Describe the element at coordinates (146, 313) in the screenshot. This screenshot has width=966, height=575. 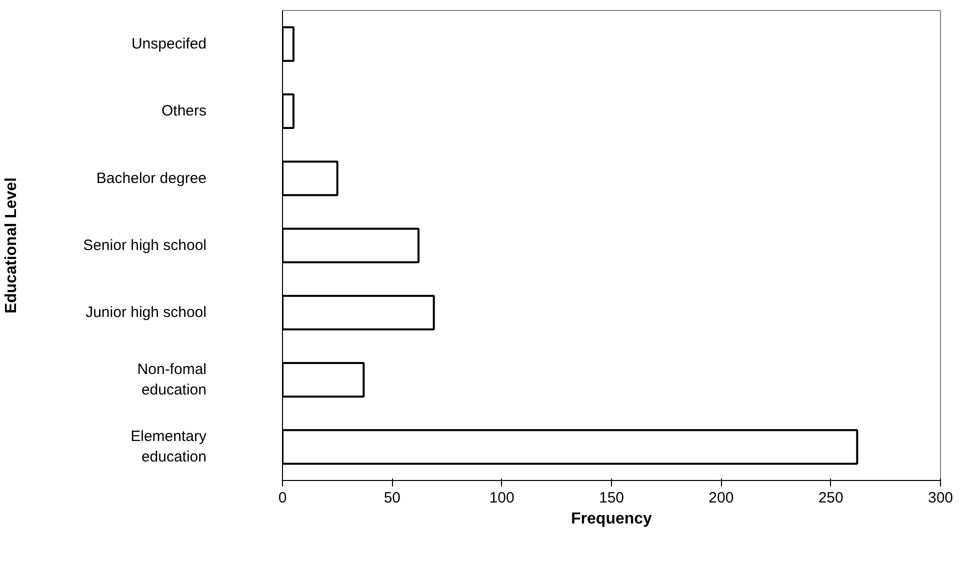
I see `y-tick-label: Junior high school` at that location.